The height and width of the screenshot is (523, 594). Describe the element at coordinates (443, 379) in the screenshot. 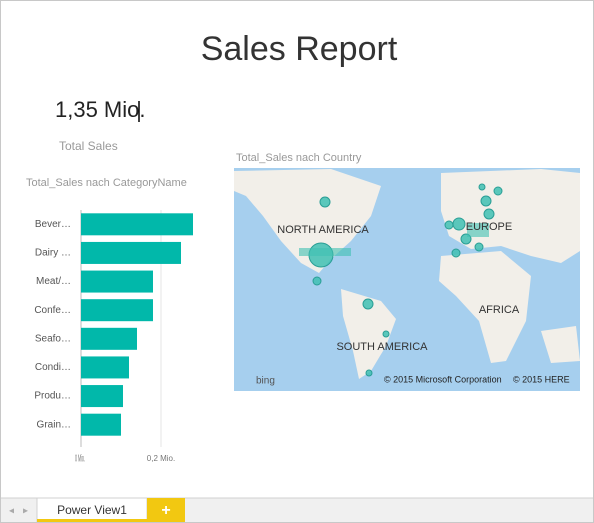

I see `map-copyright: © 2015 Microsoft Corporation` at that location.